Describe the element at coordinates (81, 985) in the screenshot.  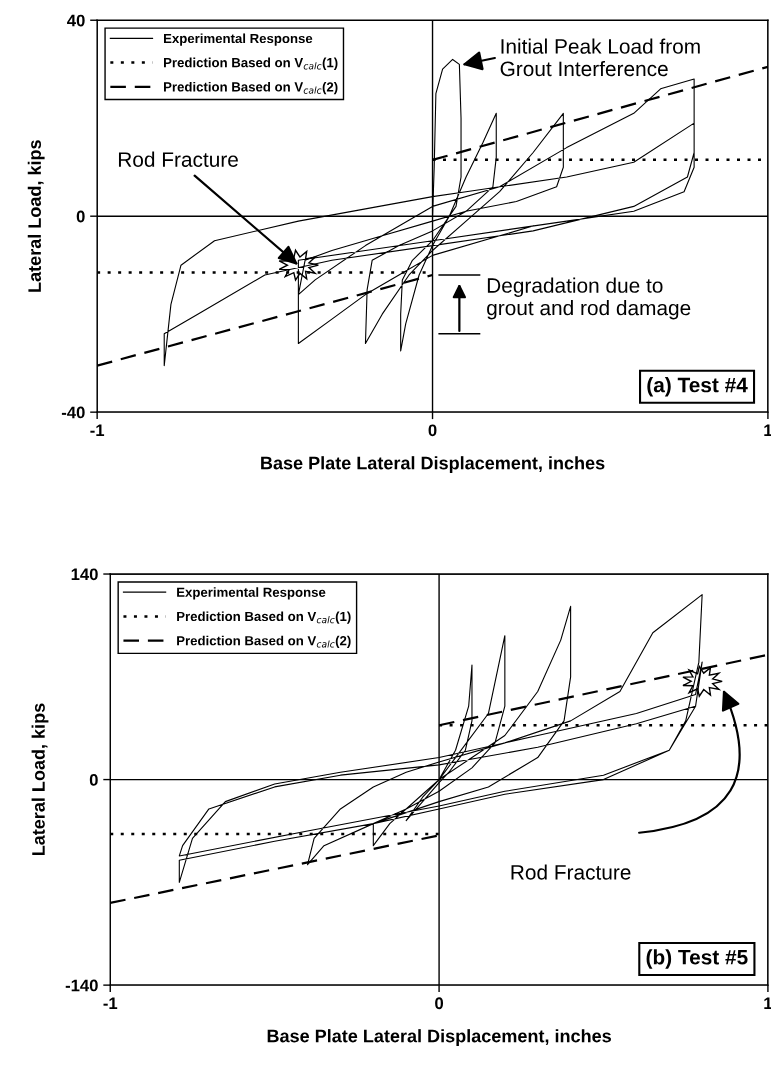
I see `y-tick-label: -140` at that location.